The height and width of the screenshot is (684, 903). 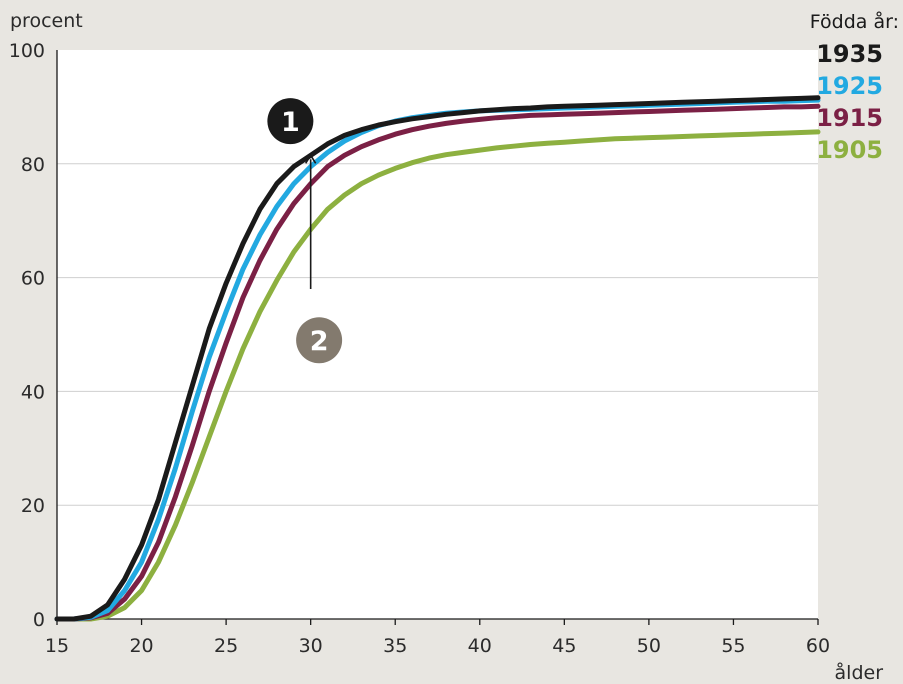 What do you see at coordinates (854, 22) in the screenshot?
I see `legend-title: Födda år:` at bounding box center [854, 22].